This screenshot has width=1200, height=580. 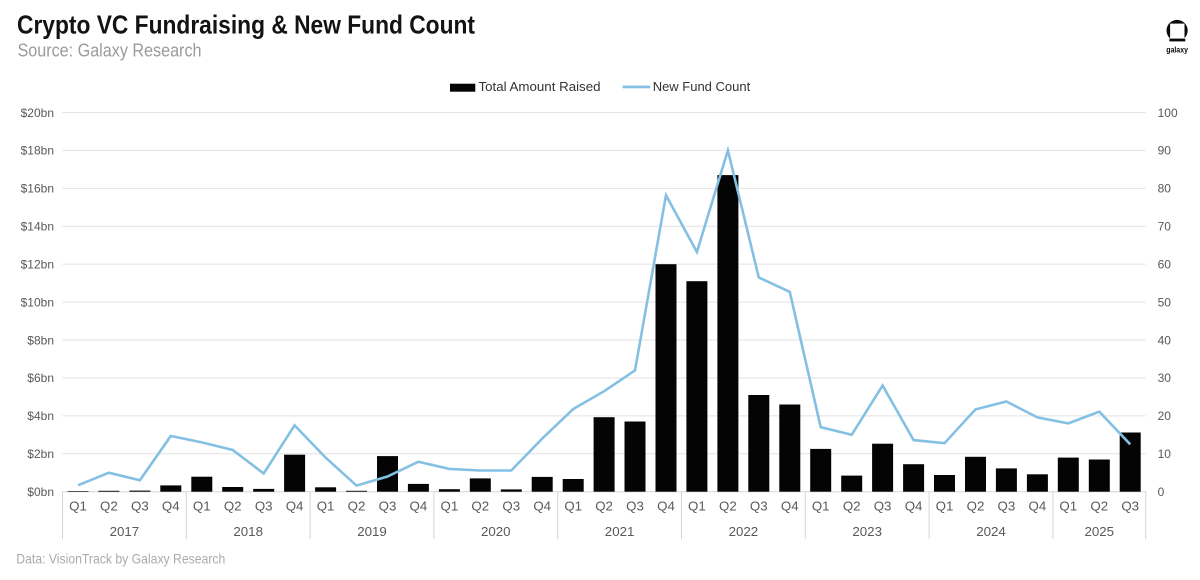 I want to click on svg-text: 40, so click(x=1165, y=340).